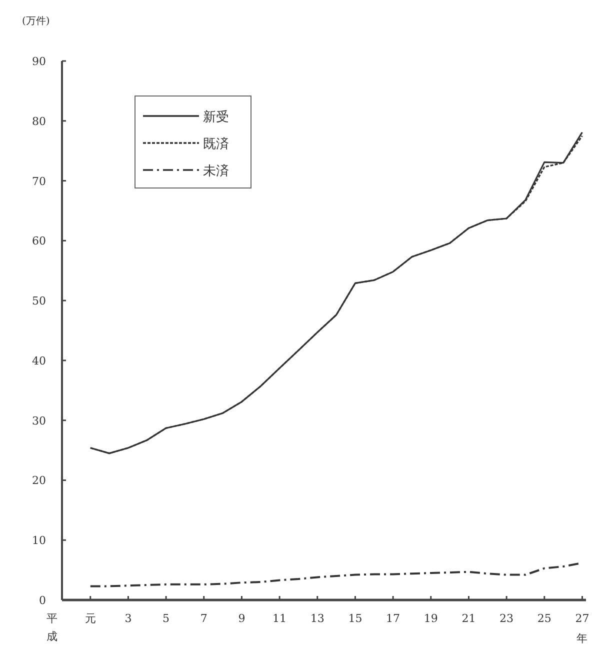 The image size is (592, 656). What do you see at coordinates (90, 618) in the screenshot?
I see `x-tick-label: 元` at bounding box center [90, 618].